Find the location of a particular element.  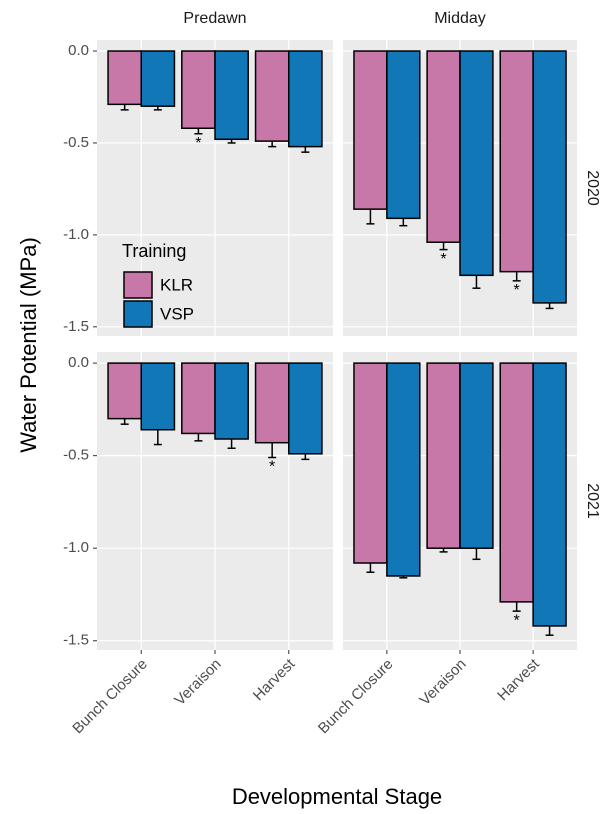

x-axis-title: Developmental Stage is located at coordinates (337, 796).